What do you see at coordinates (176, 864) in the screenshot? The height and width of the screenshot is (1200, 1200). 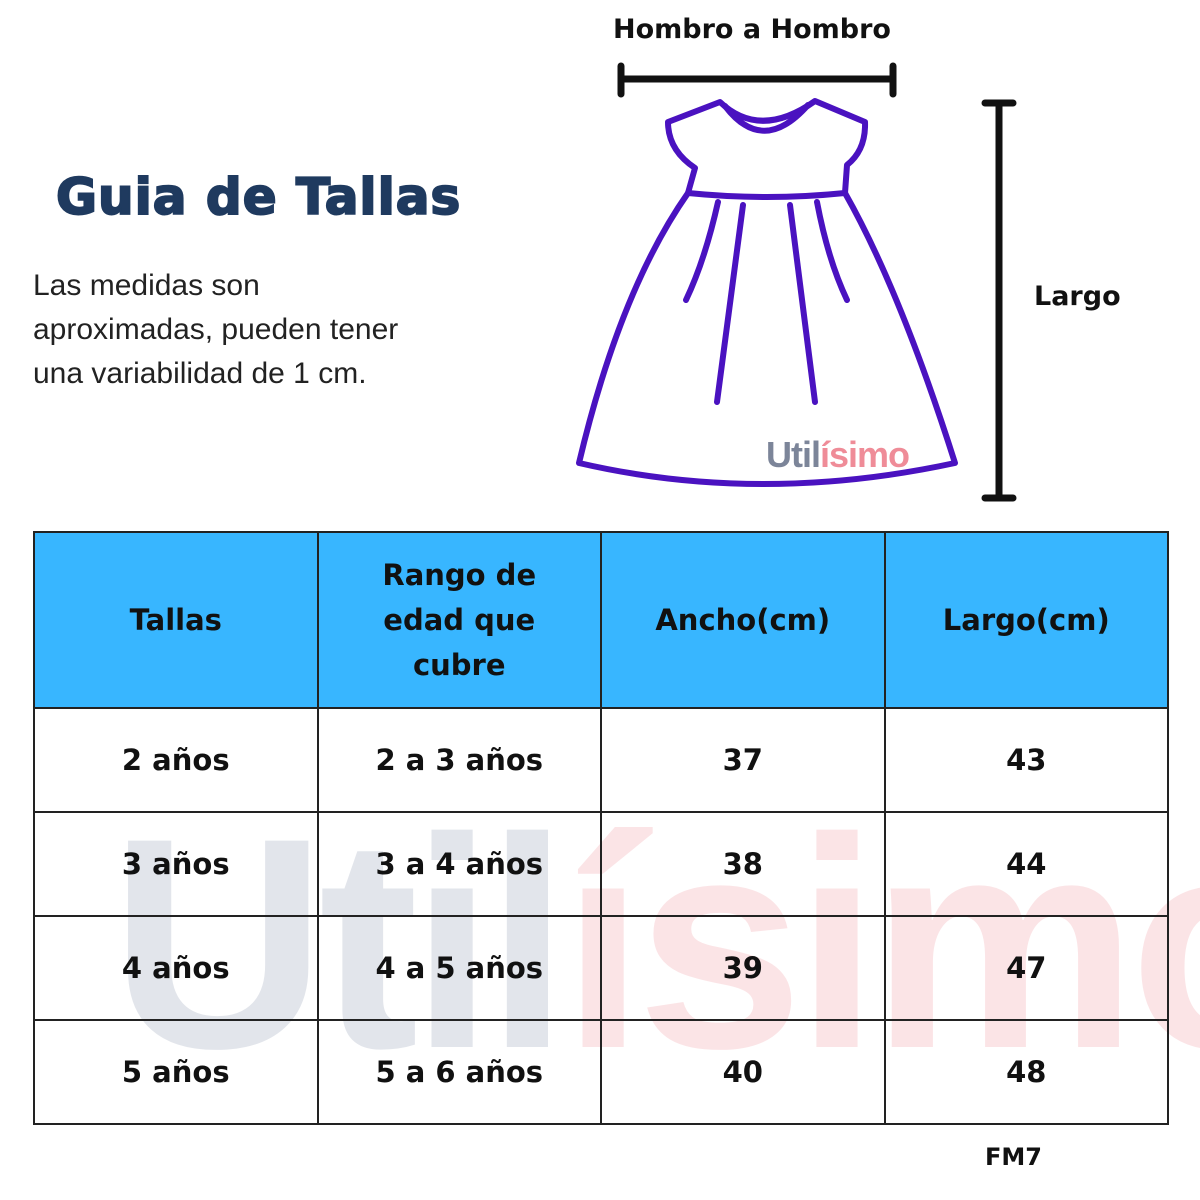 I see `cell-talla: 3 años` at bounding box center [176, 864].